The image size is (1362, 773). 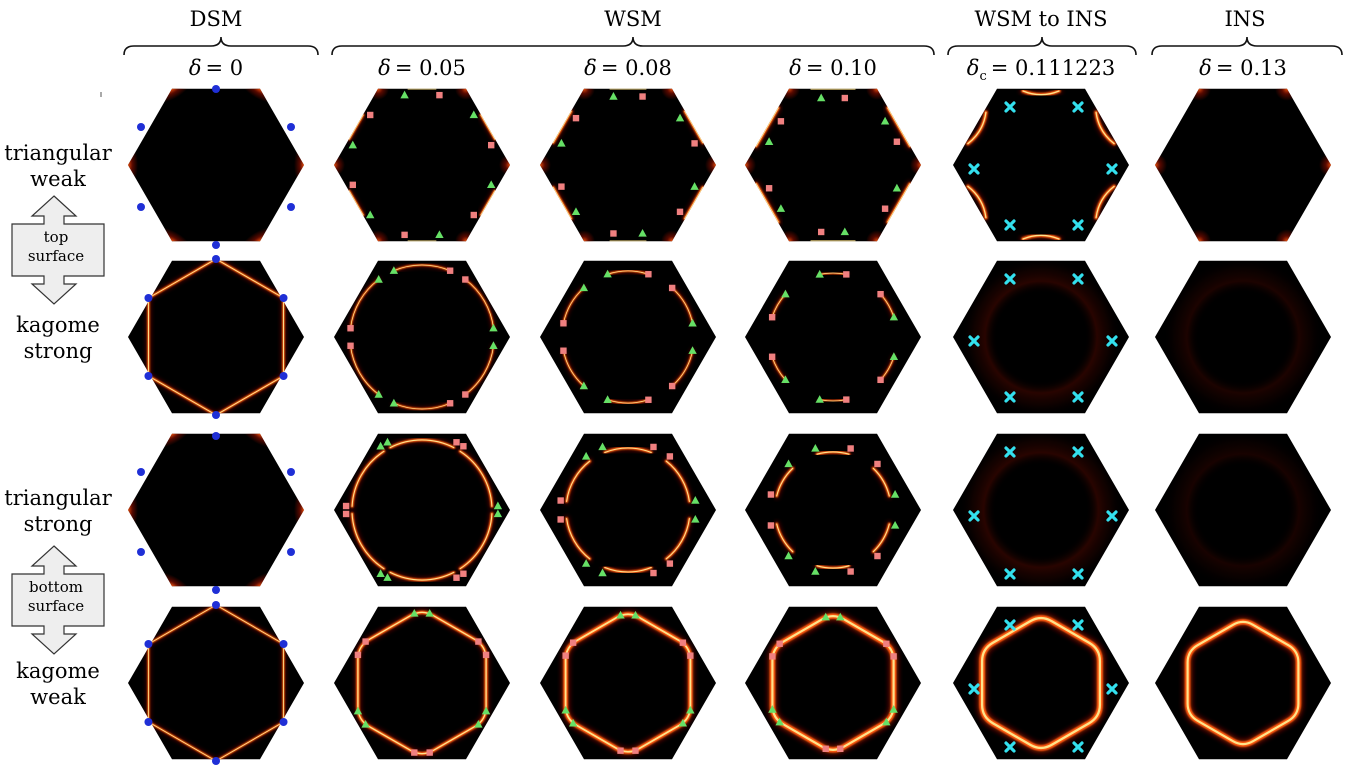 I want to click on delta-label-2: δ = 0.05, so click(x=422, y=68).